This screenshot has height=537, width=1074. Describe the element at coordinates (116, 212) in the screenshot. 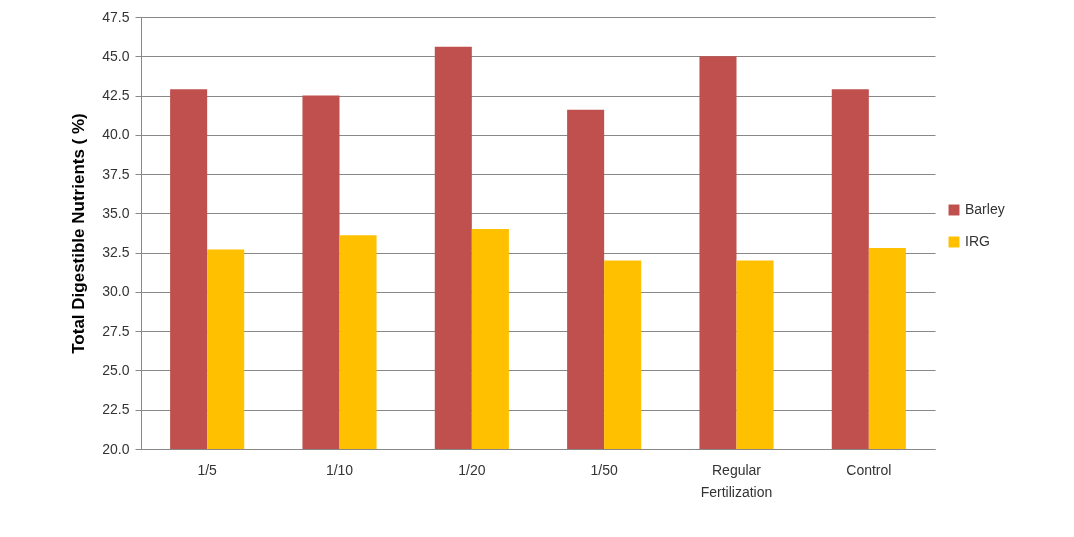

I see `y-tick-label: 35.0` at that location.